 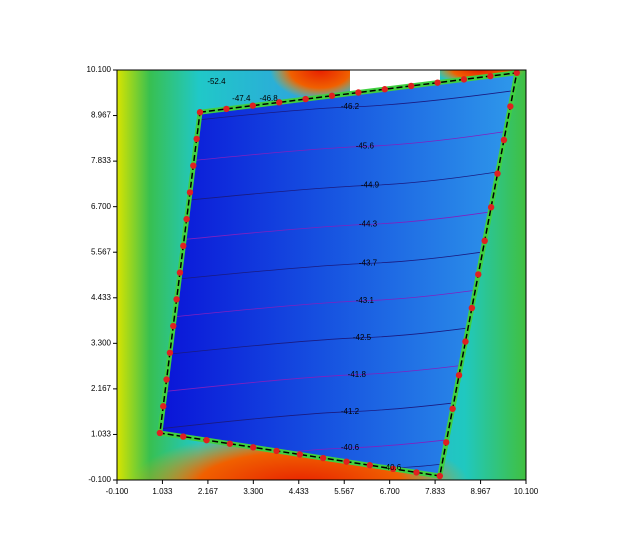 What do you see at coordinates (101, 388) in the screenshot?
I see `y-tick-label: 2.167` at bounding box center [101, 388].